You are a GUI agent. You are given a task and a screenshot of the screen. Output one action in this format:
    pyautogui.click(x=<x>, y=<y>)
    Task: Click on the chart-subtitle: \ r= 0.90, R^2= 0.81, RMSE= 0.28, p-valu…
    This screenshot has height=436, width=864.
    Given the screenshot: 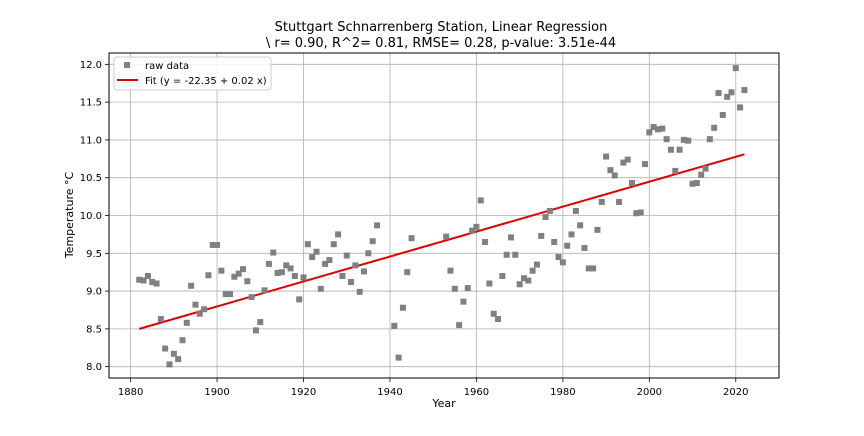 What is the action you would take?
    pyautogui.click(x=441, y=43)
    